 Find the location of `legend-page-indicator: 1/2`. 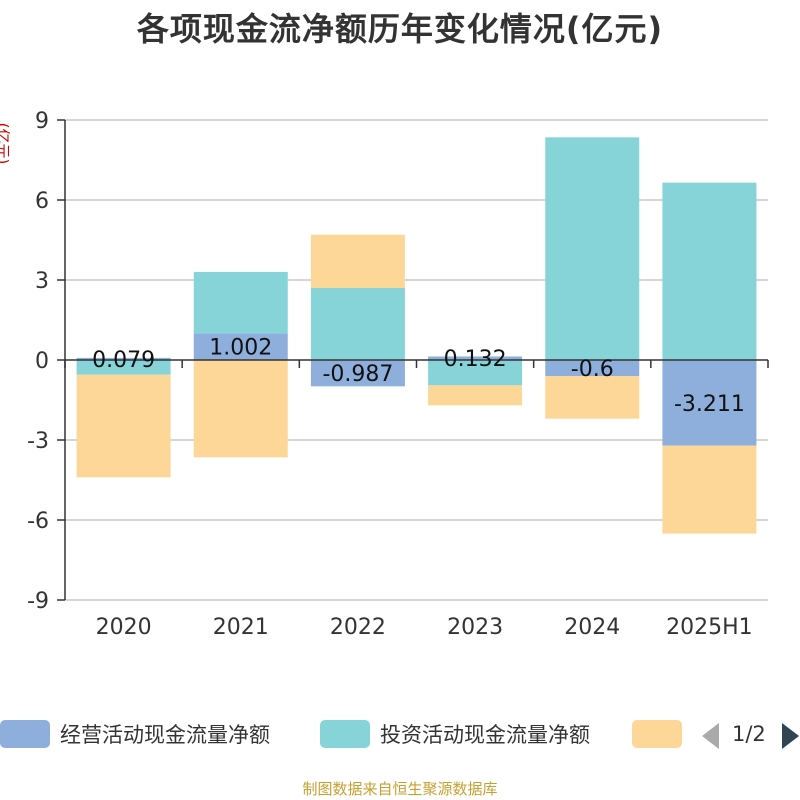

legend-page-indicator: 1/2 is located at coordinates (749, 734).